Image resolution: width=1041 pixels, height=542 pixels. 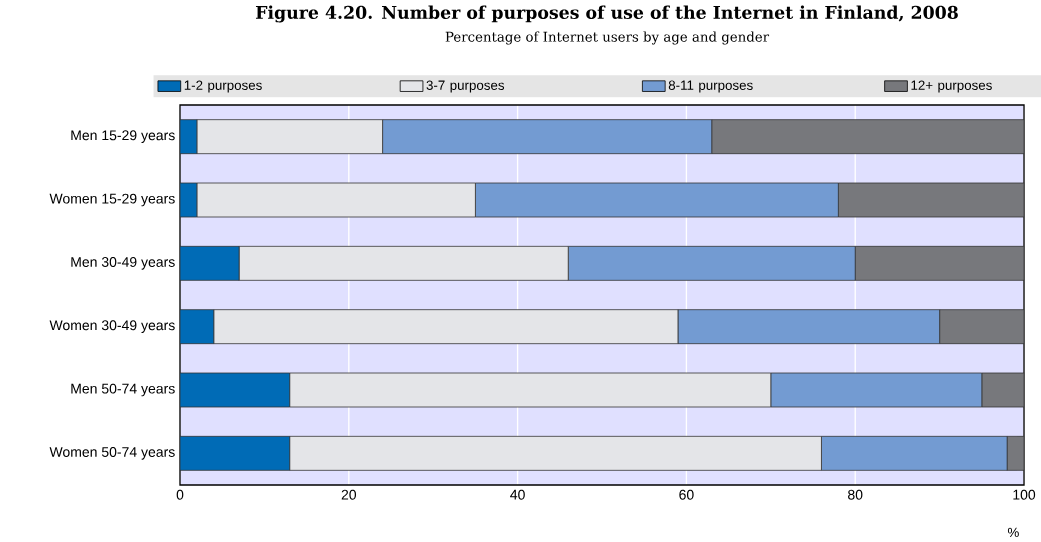 I want to click on chart-subtitle: Percentage of Internet users by age and gender, so click(x=607, y=38).